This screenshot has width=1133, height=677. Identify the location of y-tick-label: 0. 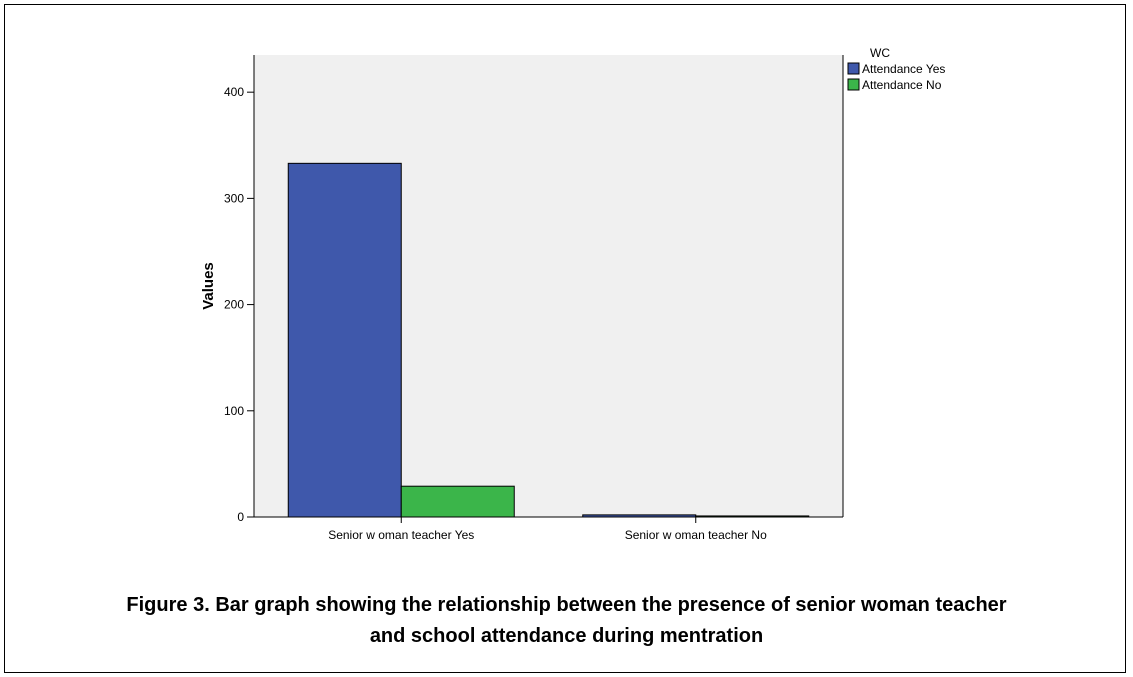
(240, 517).